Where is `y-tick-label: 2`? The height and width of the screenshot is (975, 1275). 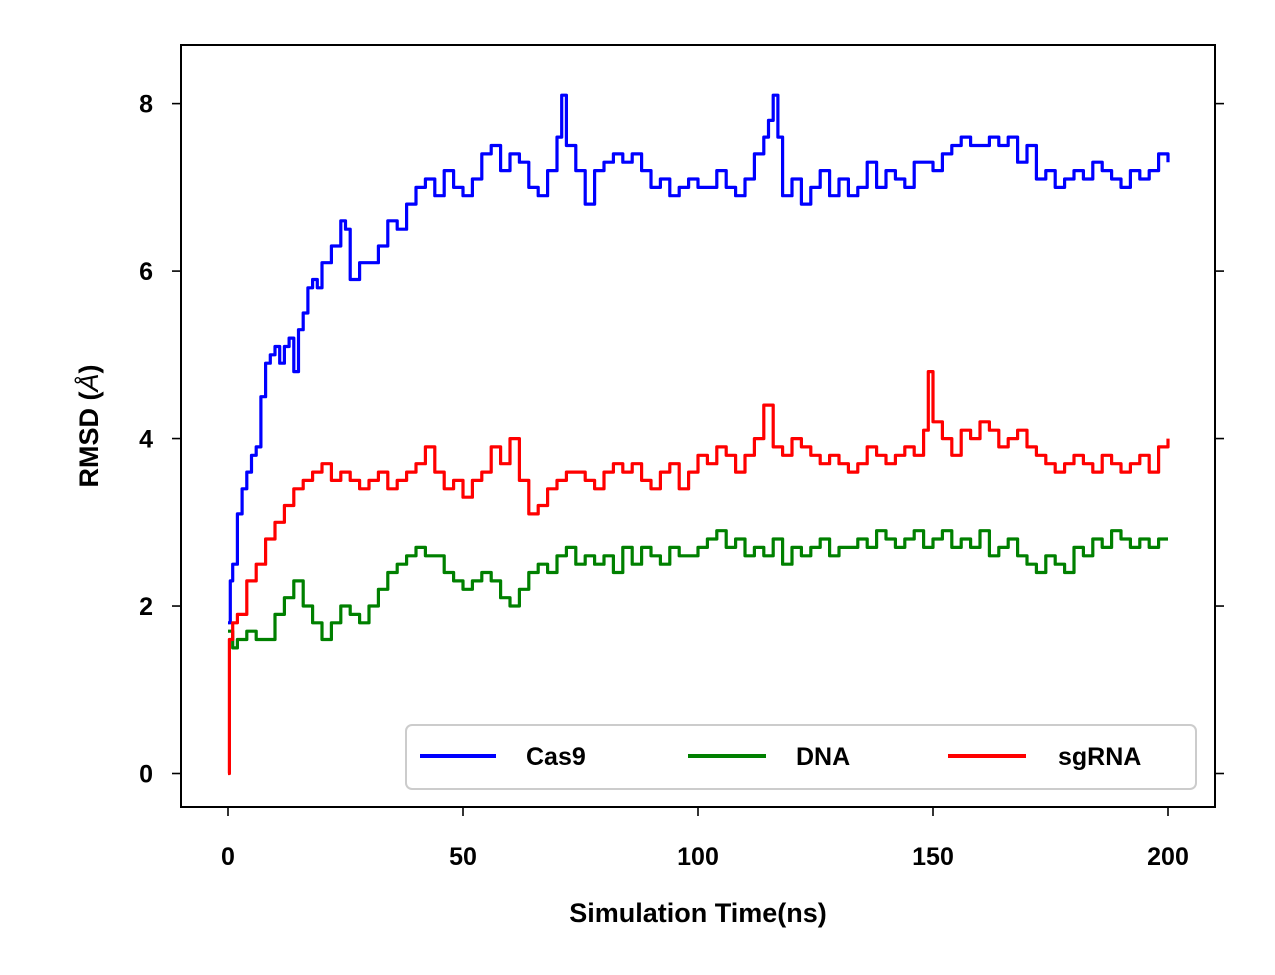
y-tick-label: 2 is located at coordinates (146, 607).